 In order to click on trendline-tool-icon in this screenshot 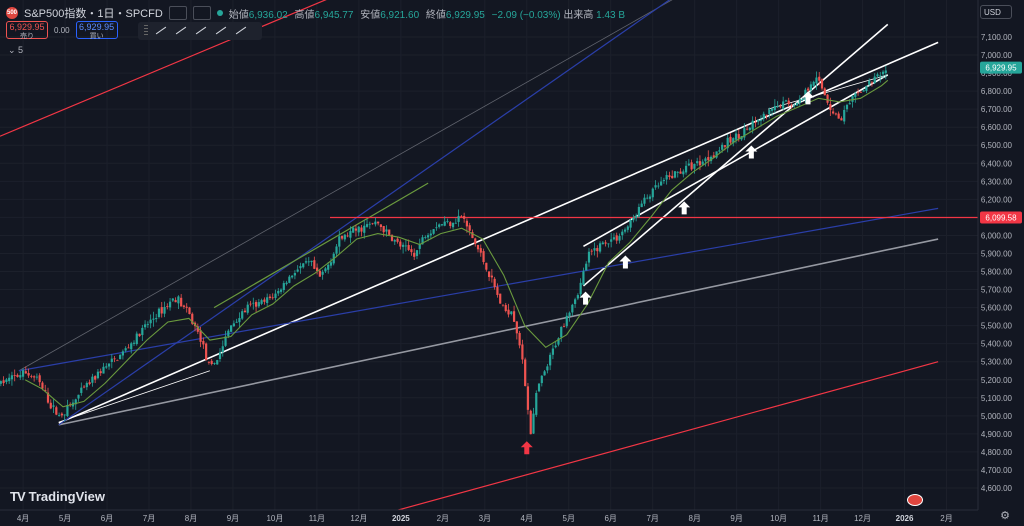, I will do `click(161, 31)`.